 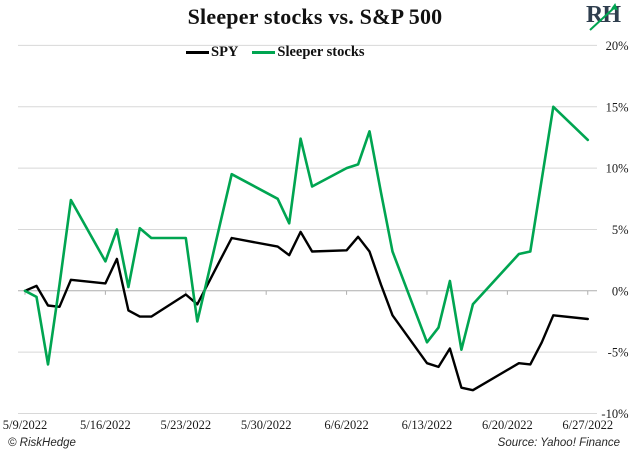 I want to click on y-axis-tick-label: -10%, so click(x=614, y=414).